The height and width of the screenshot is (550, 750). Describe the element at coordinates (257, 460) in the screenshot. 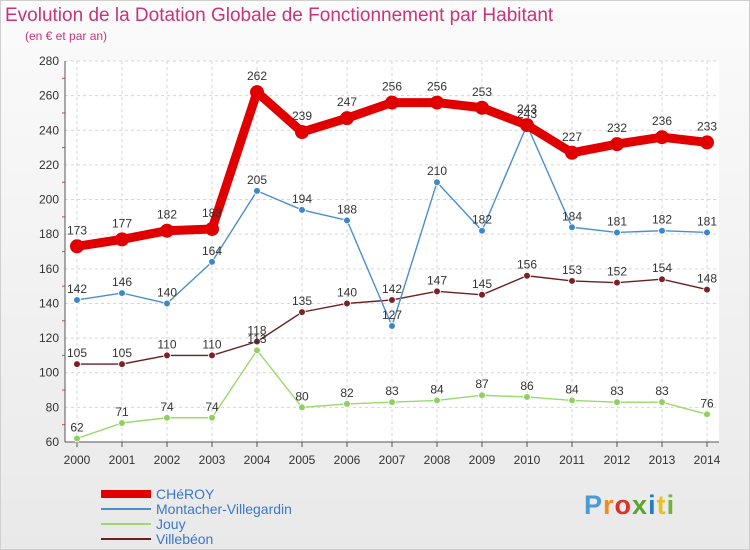

I see `x-tick-label: 2004` at that location.